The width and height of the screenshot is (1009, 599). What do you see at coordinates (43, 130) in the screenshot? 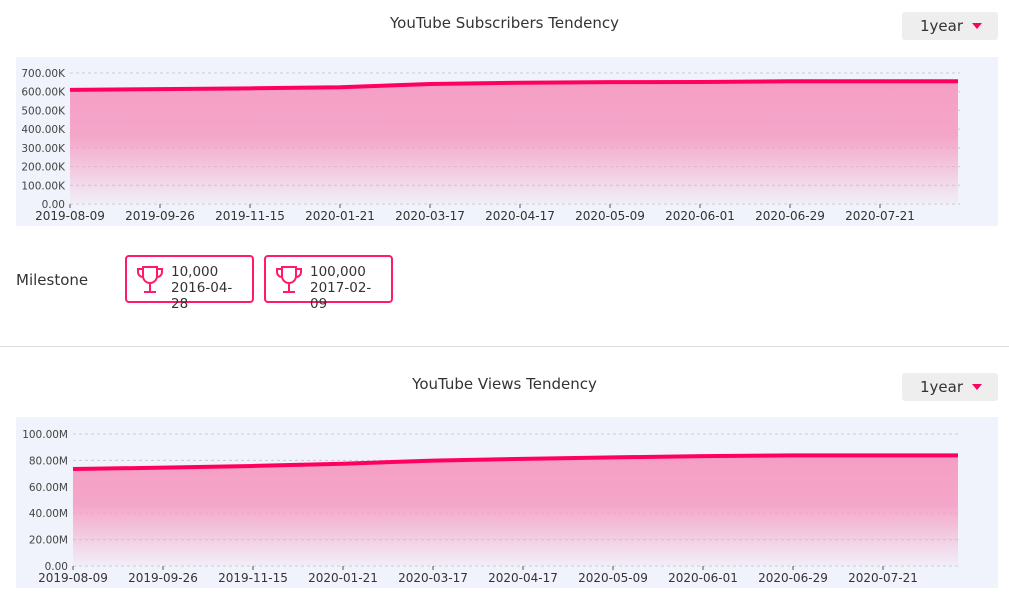
I see `y-tick-label: 400.00K` at bounding box center [43, 130].